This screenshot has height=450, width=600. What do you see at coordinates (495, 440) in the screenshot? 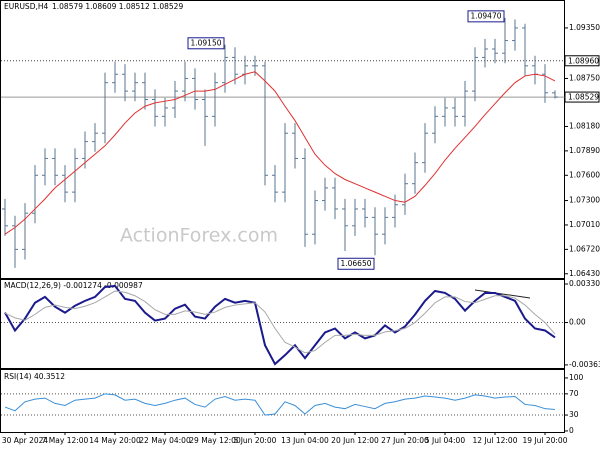
I see `x-tick-label: 12 Jul 12:00` at bounding box center [495, 440].